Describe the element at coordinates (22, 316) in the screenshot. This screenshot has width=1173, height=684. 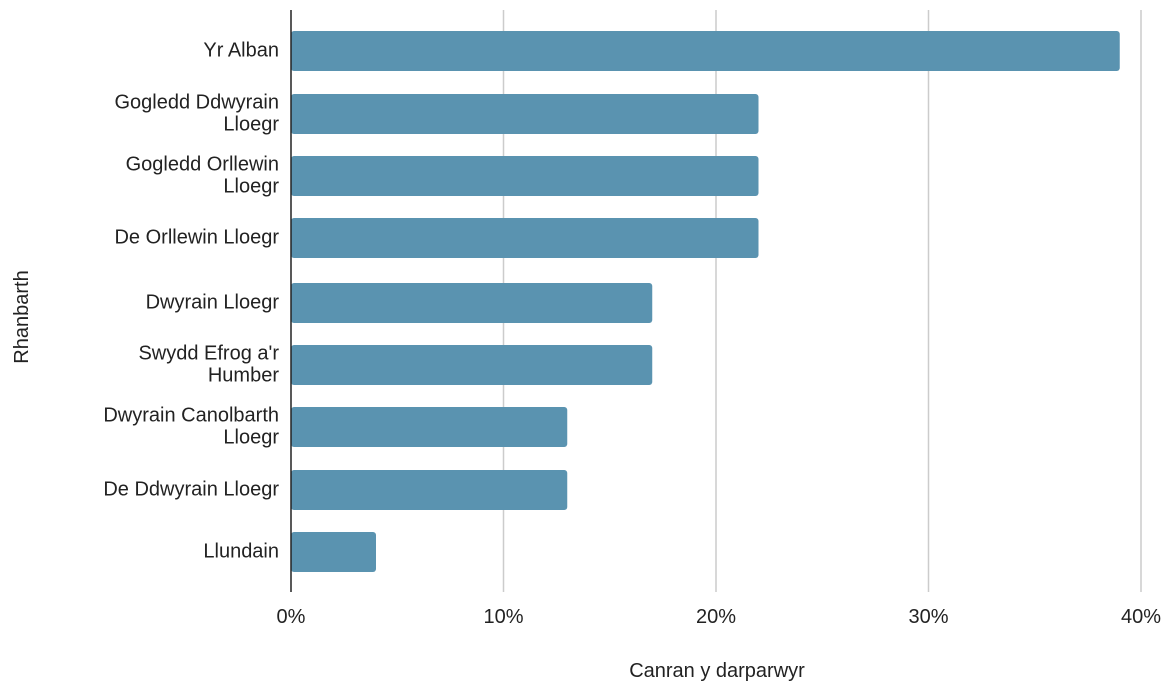
I see `y-axis-title: Rhanbarth` at that location.